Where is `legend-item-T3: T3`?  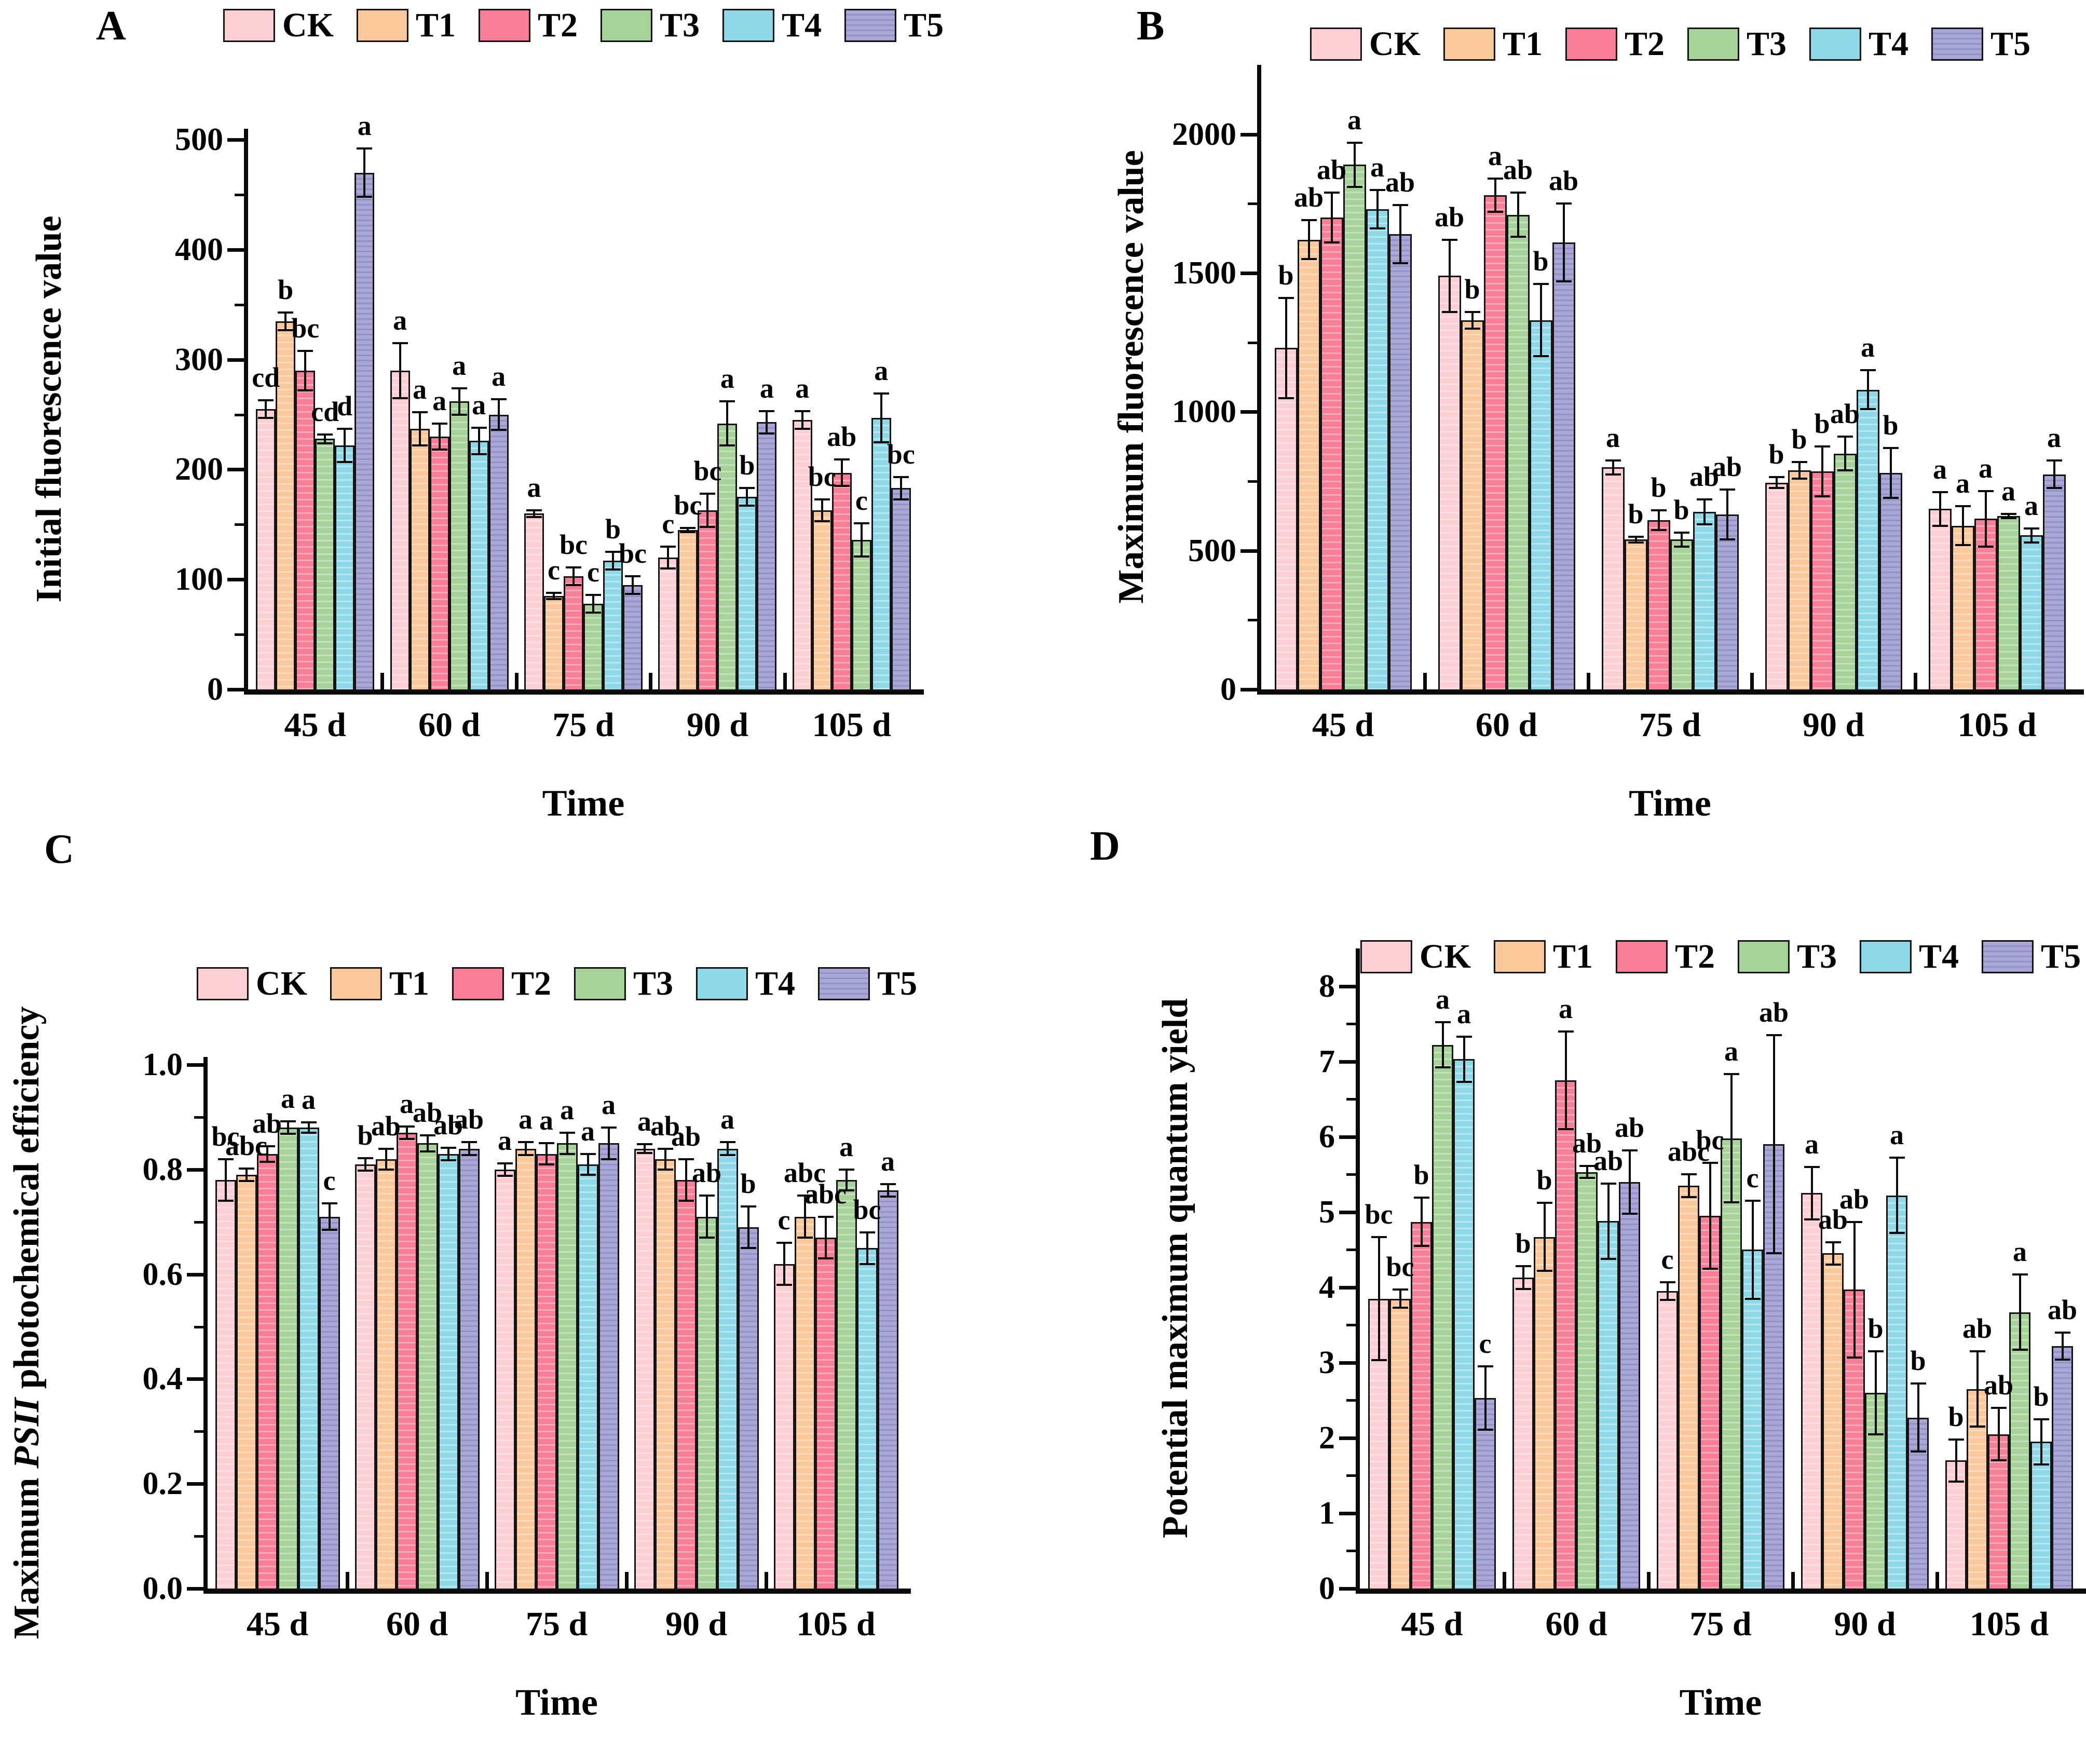
legend-item-T3: T3 is located at coordinates (650, 25).